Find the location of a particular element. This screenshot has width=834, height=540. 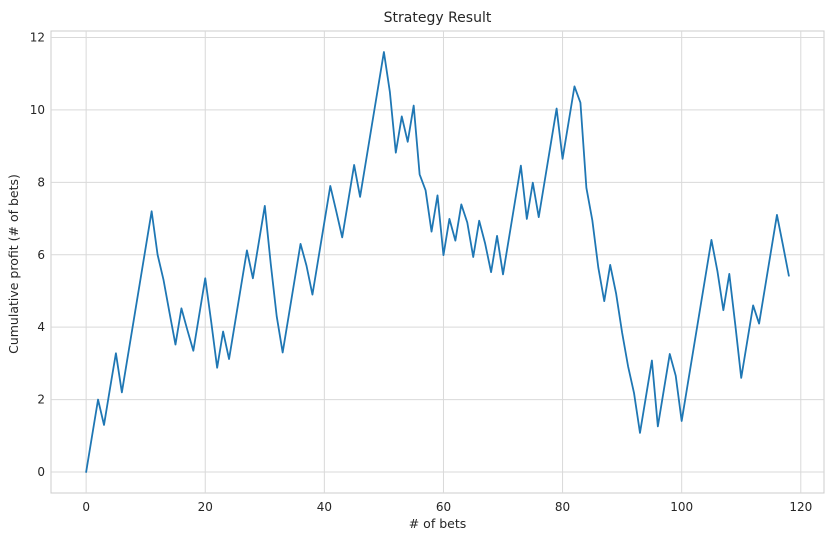

x-tick-label: 80 is located at coordinates (562, 507).